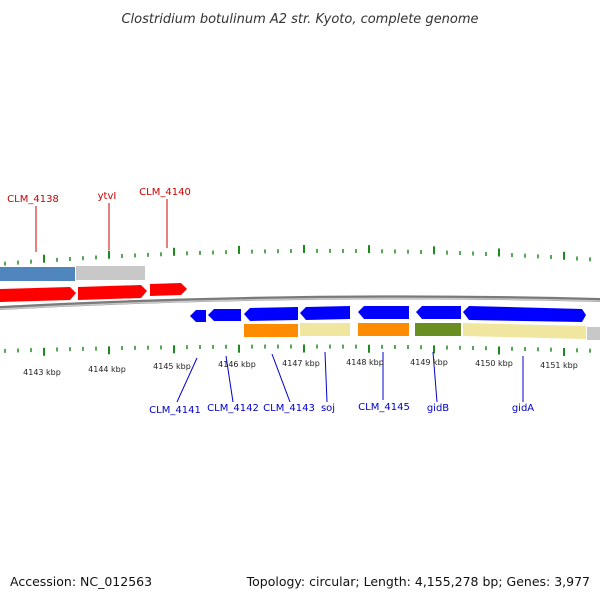 Image resolution: width=600 pixels, height=600 pixels. What do you see at coordinates (81, 581) in the screenshot?
I see `accession-text: Accession: NC_012563` at bounding box center [81, 581].